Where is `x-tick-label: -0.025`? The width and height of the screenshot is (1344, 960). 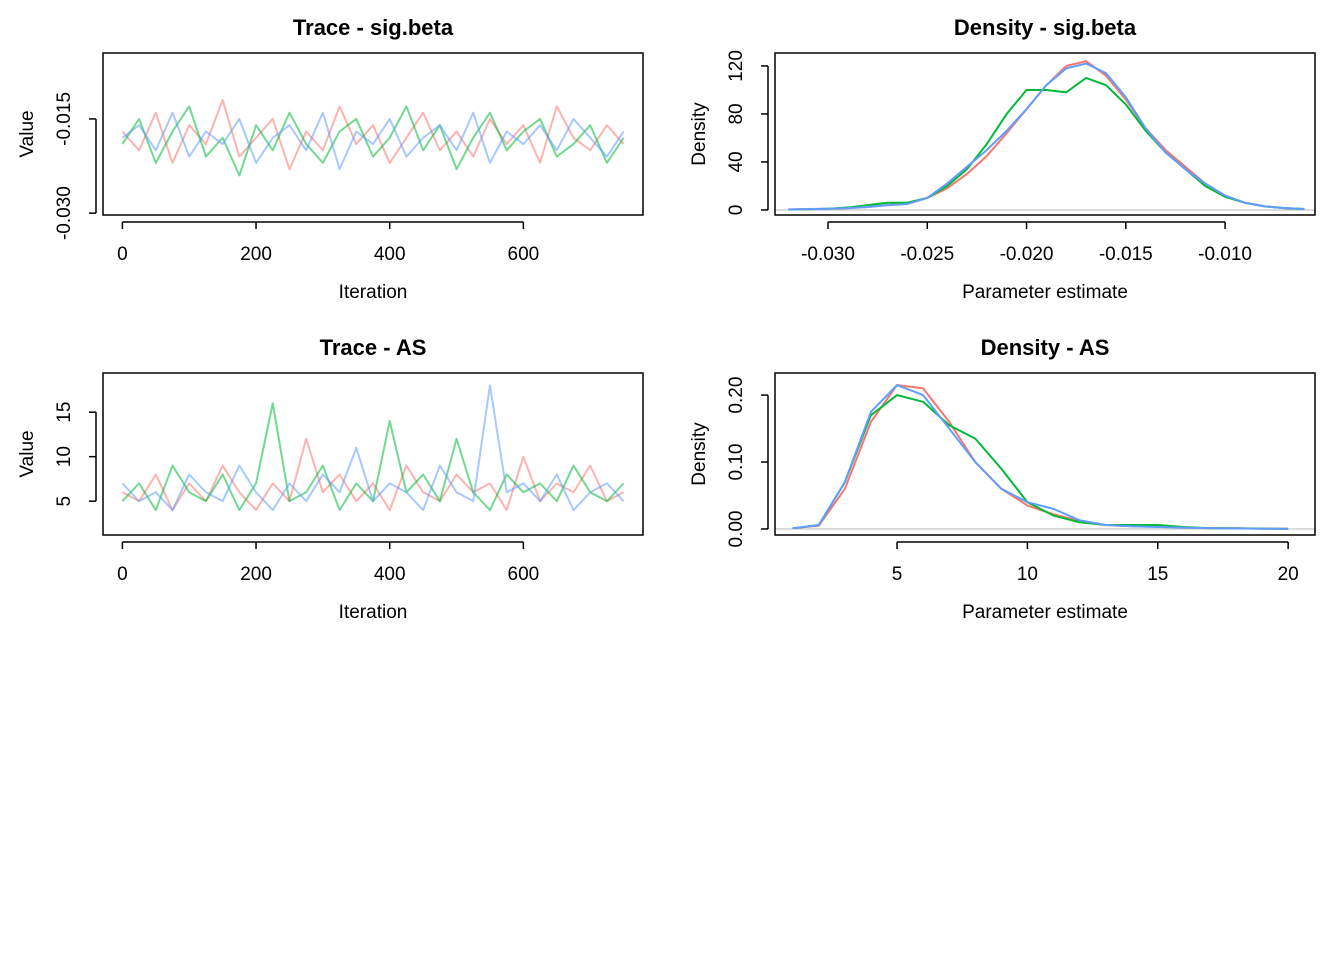 x-tick-label: -0.025 is located at coordinates (927, 254).